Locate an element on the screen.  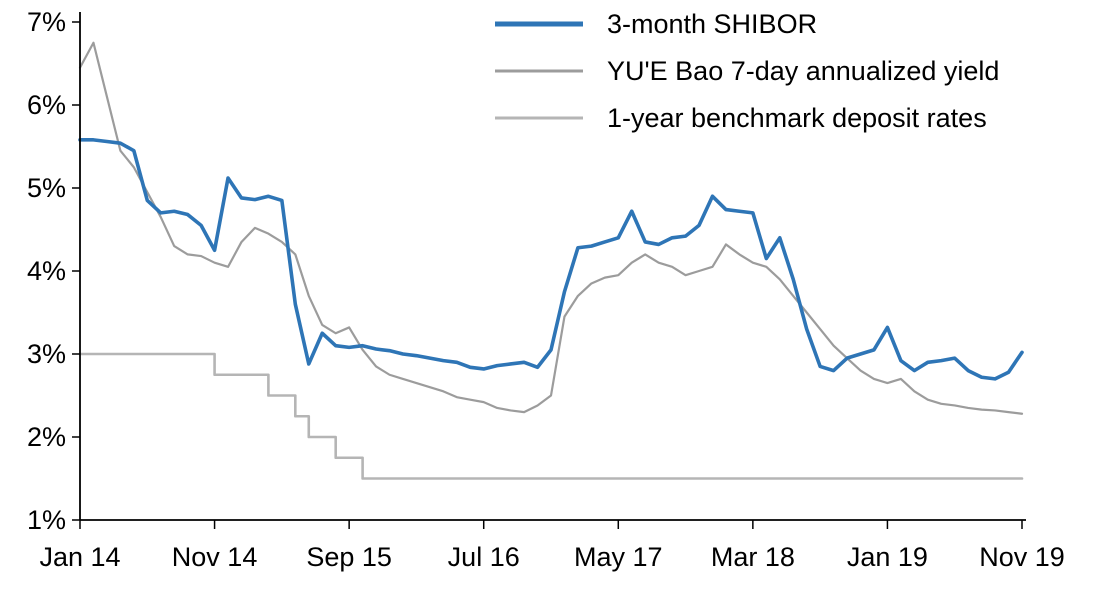
x-axis-label: Nov 19 is located at coordinates (1022, 557).